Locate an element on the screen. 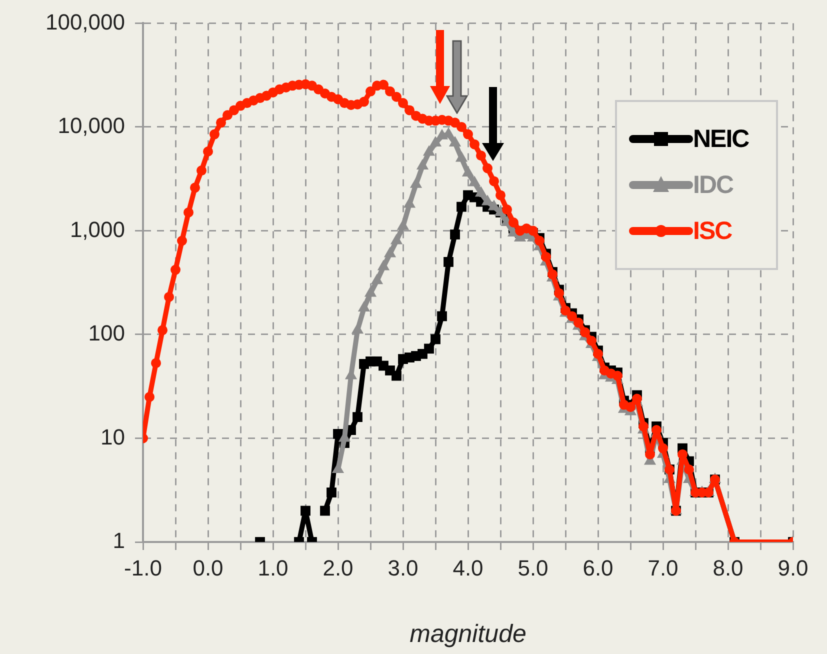 This screenshot has height=654, width=827. y-tick-label: 1 is located at coordinates (118, 541).